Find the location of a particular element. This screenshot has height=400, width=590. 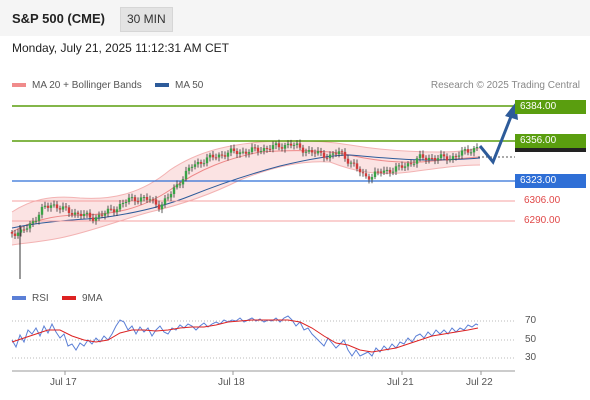

scenario-arrow is located at coordinates (496, 139).